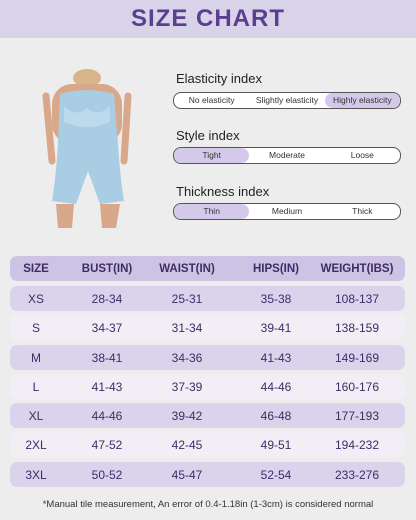 The width and height of the screenshot is (416, 520). What do you see at coordinates (362, 155) in the screenshot?
I see `option: Loose` at bounding box center [362, 155].